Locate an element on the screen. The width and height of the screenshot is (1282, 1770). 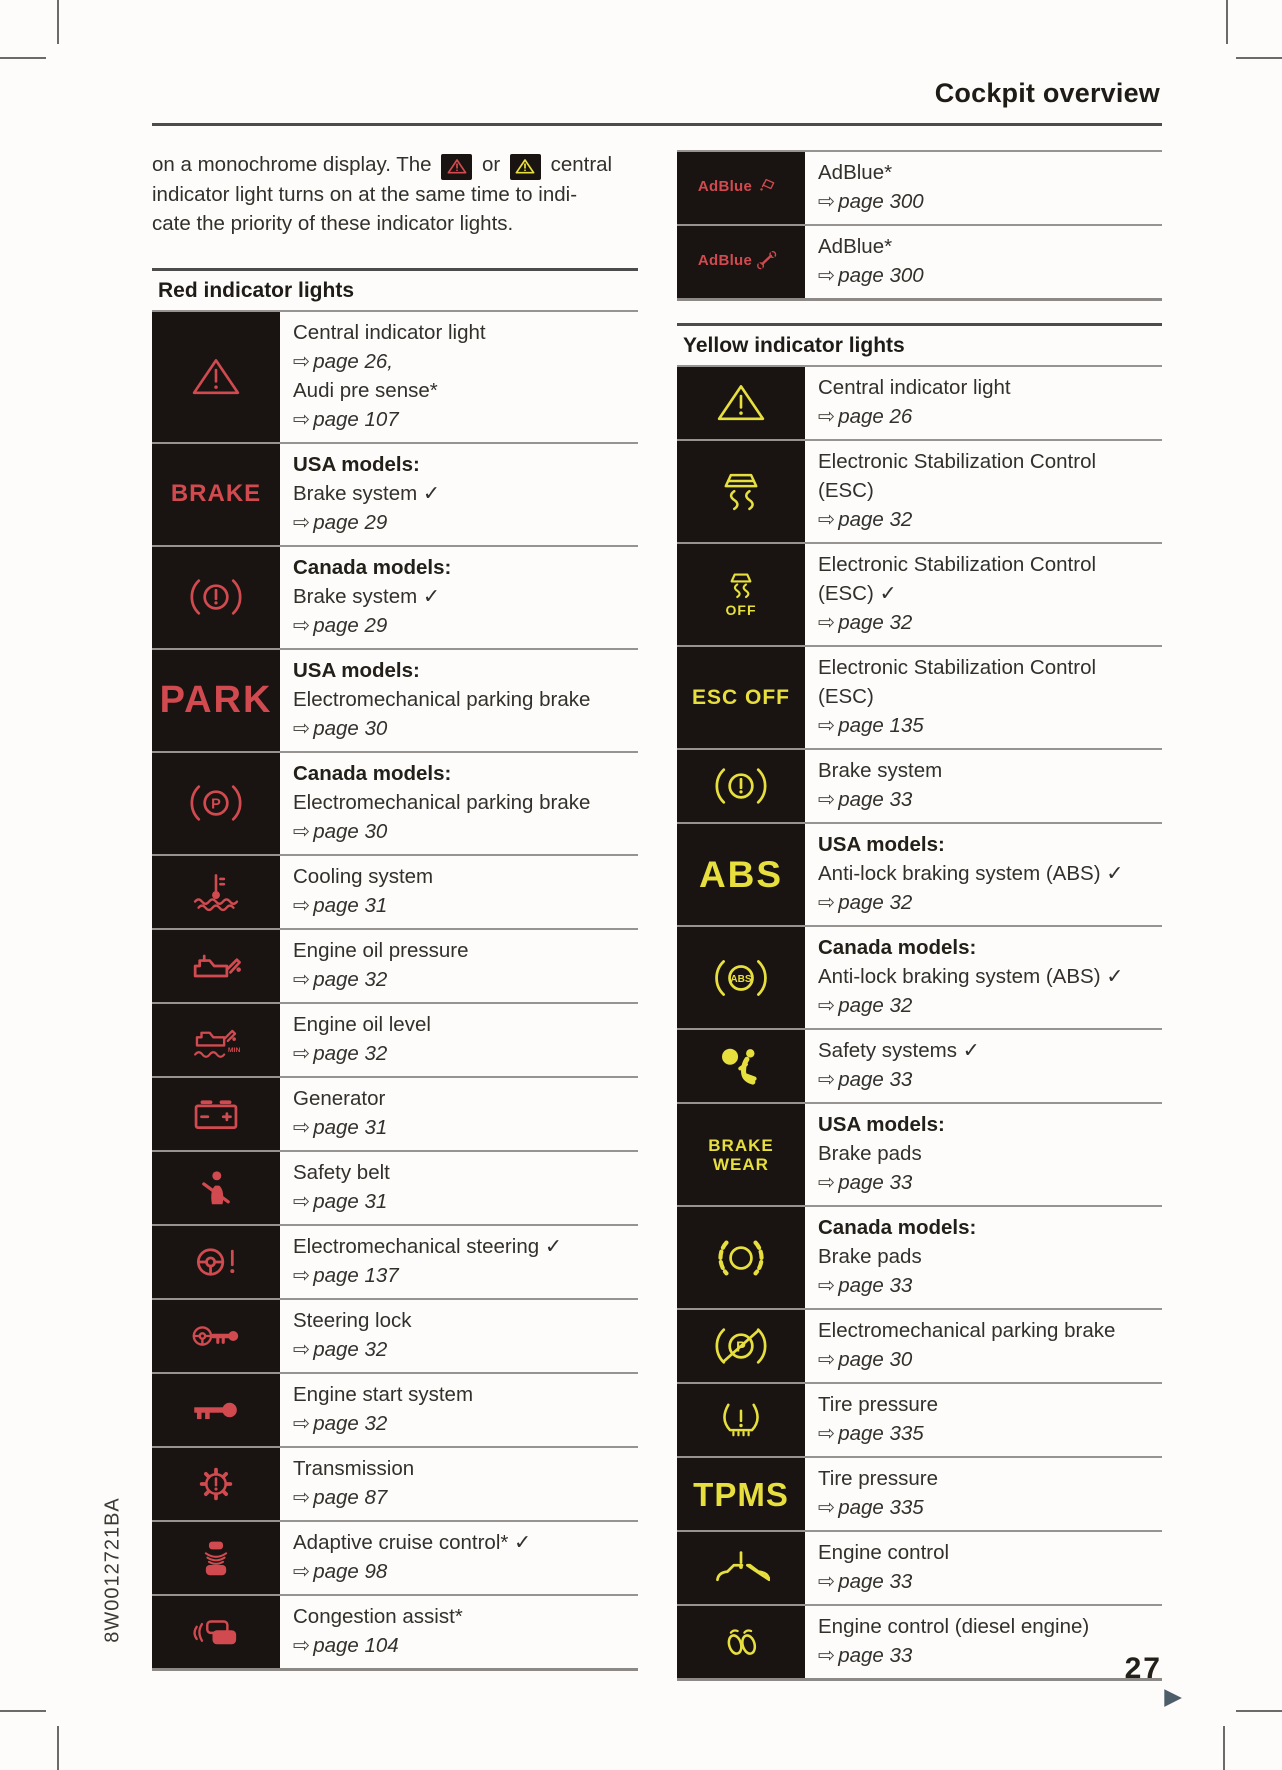
brake-circle-icon is located at coordinates (741, 786).